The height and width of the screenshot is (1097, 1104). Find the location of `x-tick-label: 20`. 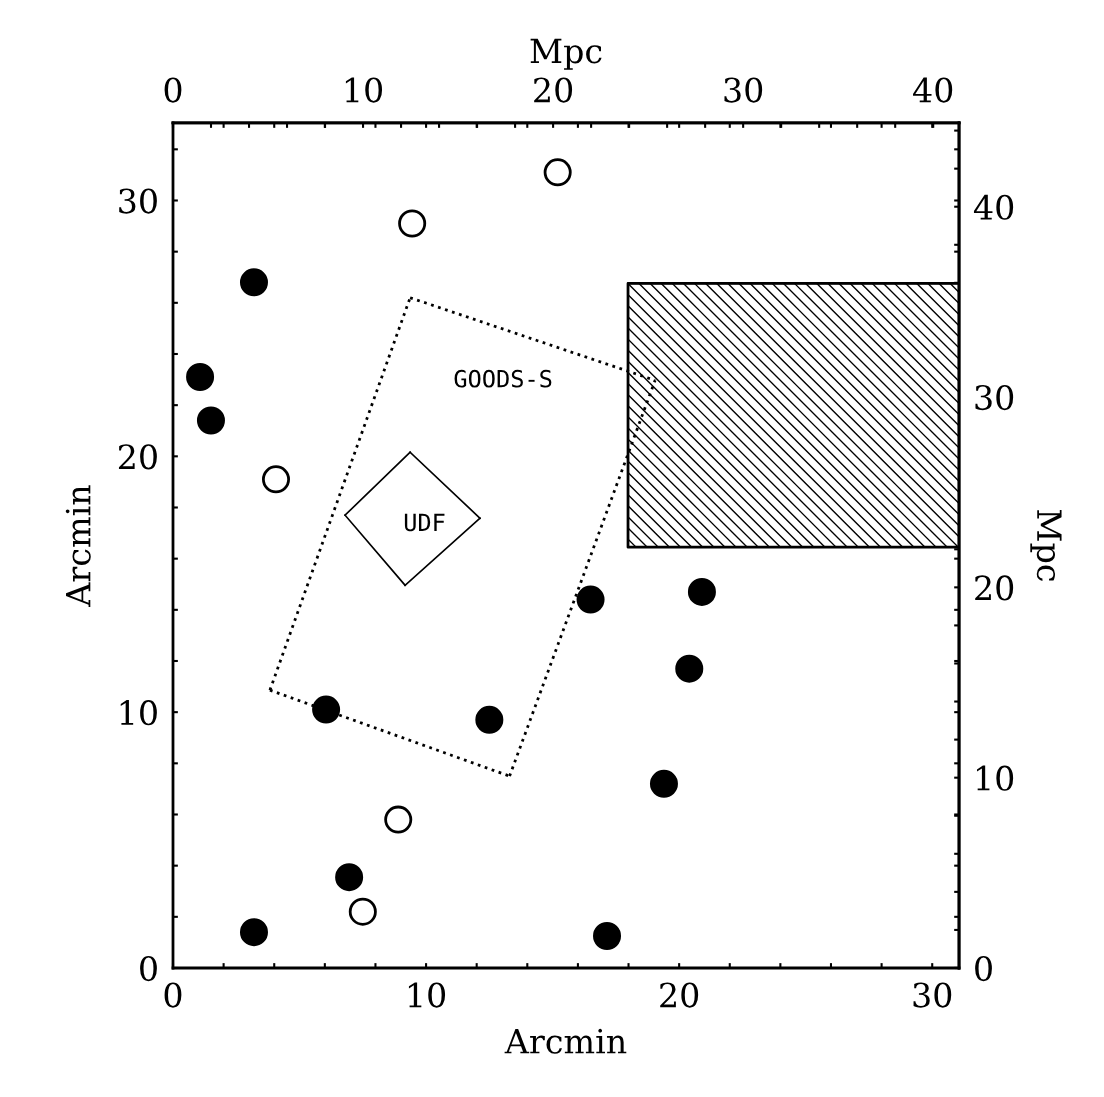

x-tick-label: 20 is located at coordinates (679, 995).